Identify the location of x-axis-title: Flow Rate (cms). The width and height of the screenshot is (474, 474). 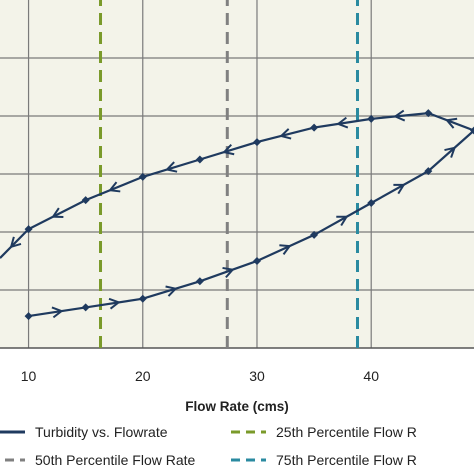
(237, 406).